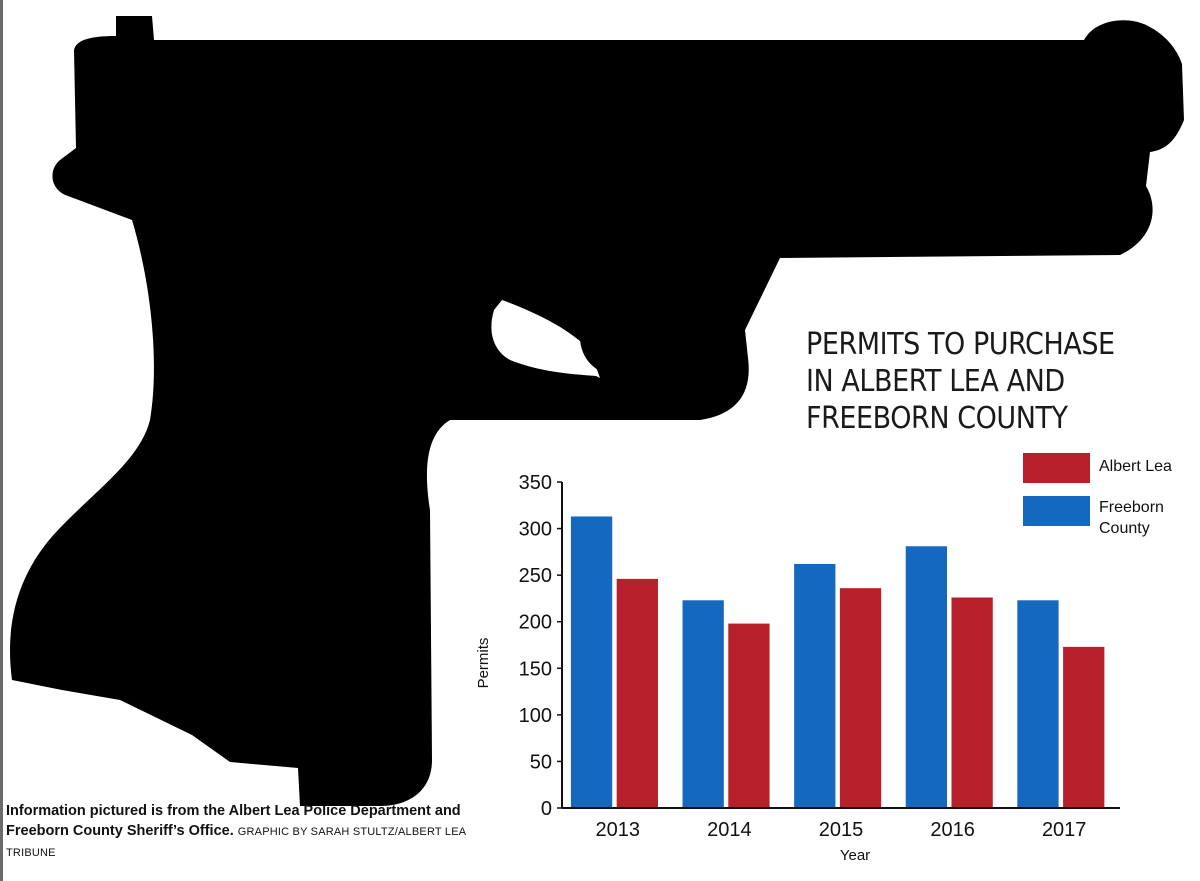 The image size is (1200, 881). What do you see at coordinates (535, 669) in the screenshot?
I see `y-tick-label: 150` at bounding box center [535, 669].